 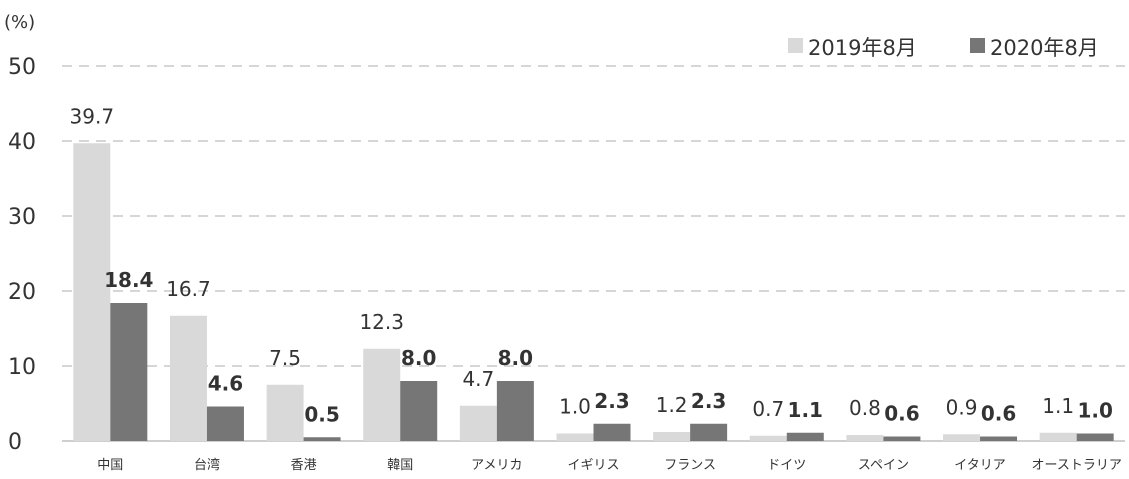 I want to click on data-label-2020: 4.6, so click(x=225, y=384).